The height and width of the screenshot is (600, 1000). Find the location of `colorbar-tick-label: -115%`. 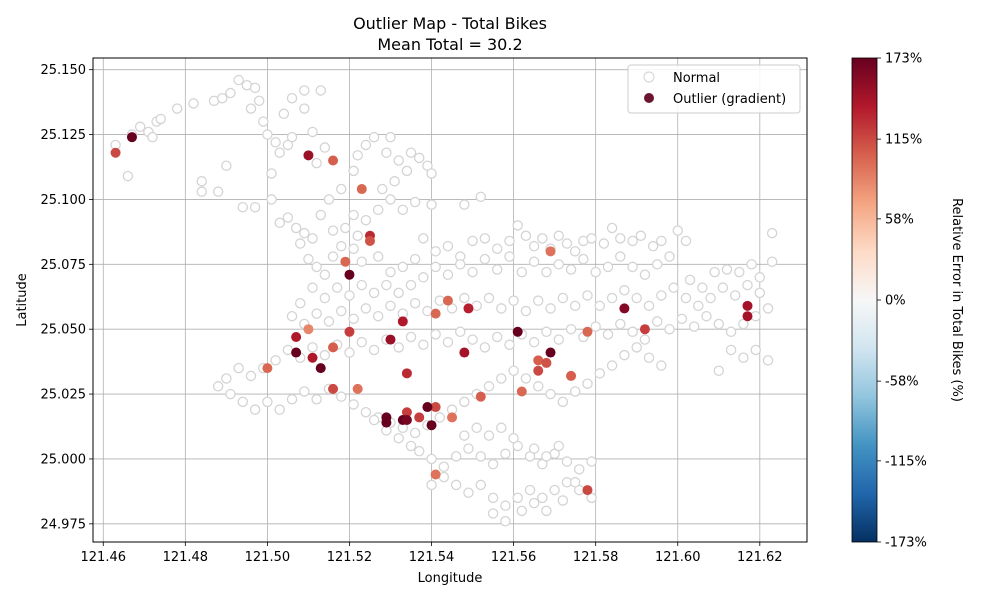

colorbar-tick-label: -115% is located at coordinates (906, 461).